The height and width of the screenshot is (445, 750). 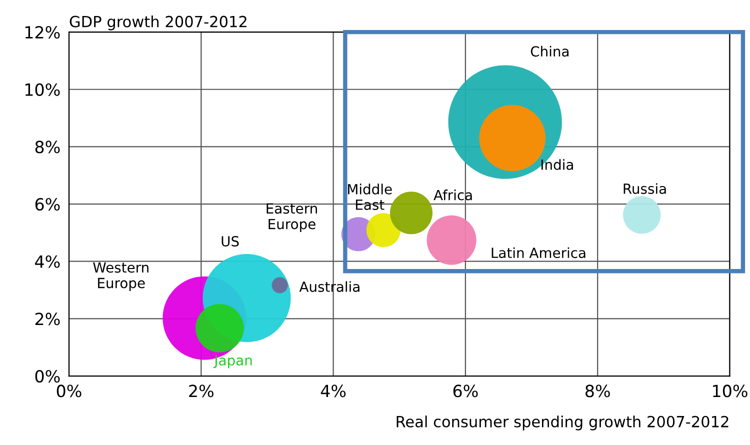 What do you see at coordinates (557, 164) in the screenshot?
I see `series-label: India` at bounding box center [557, 164].